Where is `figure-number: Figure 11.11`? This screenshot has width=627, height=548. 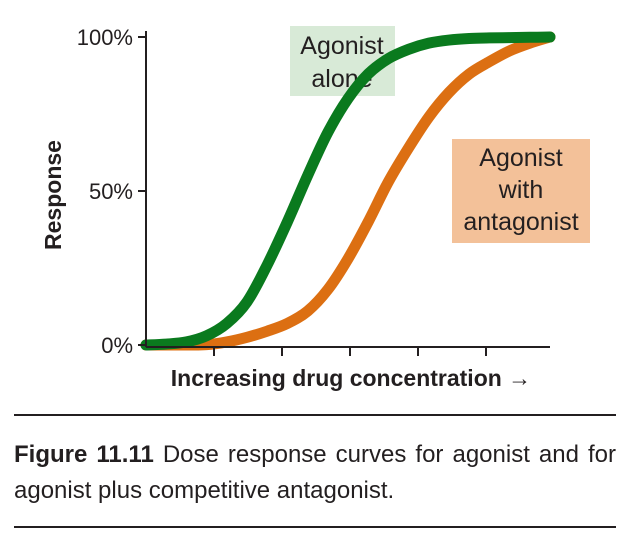
figure-number: Figure 11.11 is located at coordinates (84, 454).